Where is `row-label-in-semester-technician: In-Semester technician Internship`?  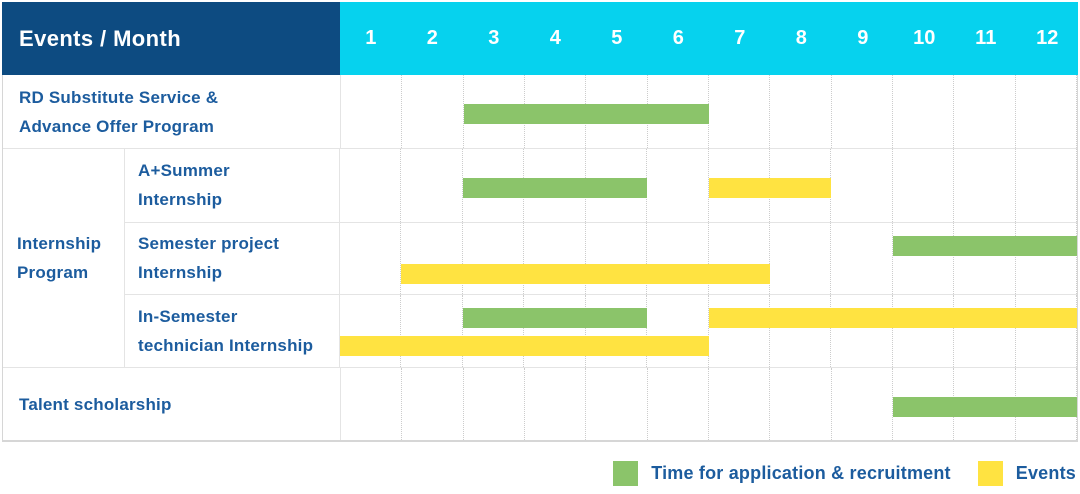 row-label-in-semester-technician: In-Semester technician Internship is located at coordinates (232, 331).